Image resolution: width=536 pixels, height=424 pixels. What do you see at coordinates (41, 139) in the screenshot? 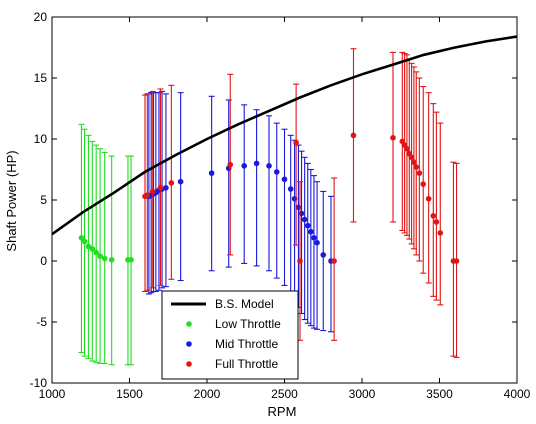
I see `y-tick-label: 10` at bounding box center [41, 139].